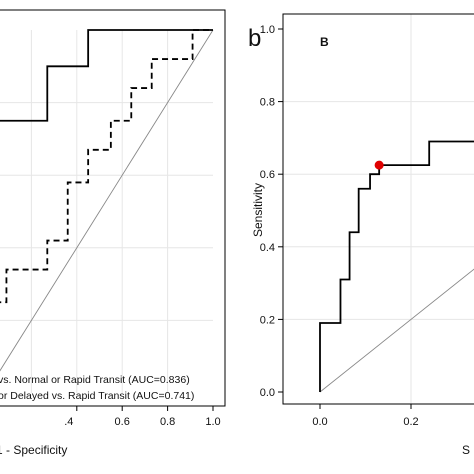 This screenshot has height=474, width=474. Describe the element at coordinates (267, 248) in the screenshot. I see `right-y-tick-label: 0.4` at that location.